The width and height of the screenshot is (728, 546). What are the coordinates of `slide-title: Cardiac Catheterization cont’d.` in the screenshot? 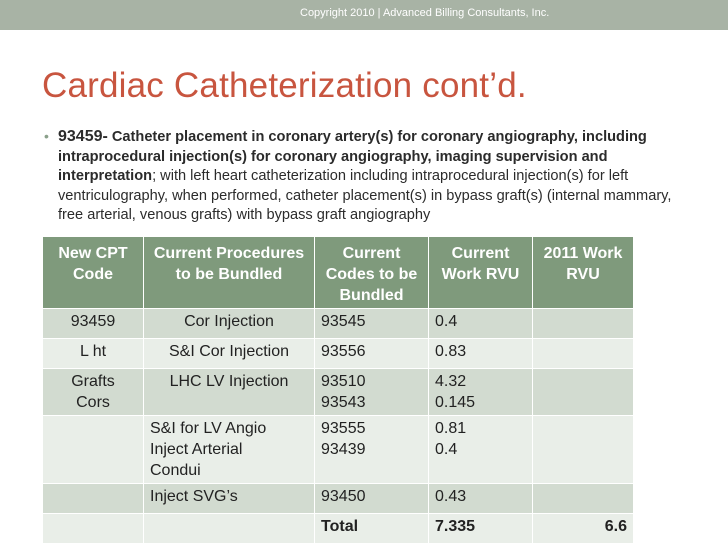 It's located at (284, 85).